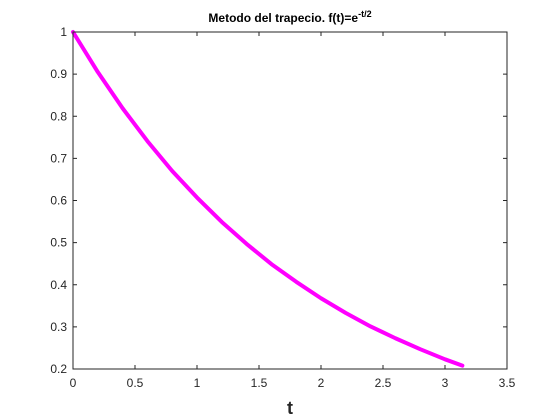  I want to click on y-tick-label: 0.9, so click(58, 74).